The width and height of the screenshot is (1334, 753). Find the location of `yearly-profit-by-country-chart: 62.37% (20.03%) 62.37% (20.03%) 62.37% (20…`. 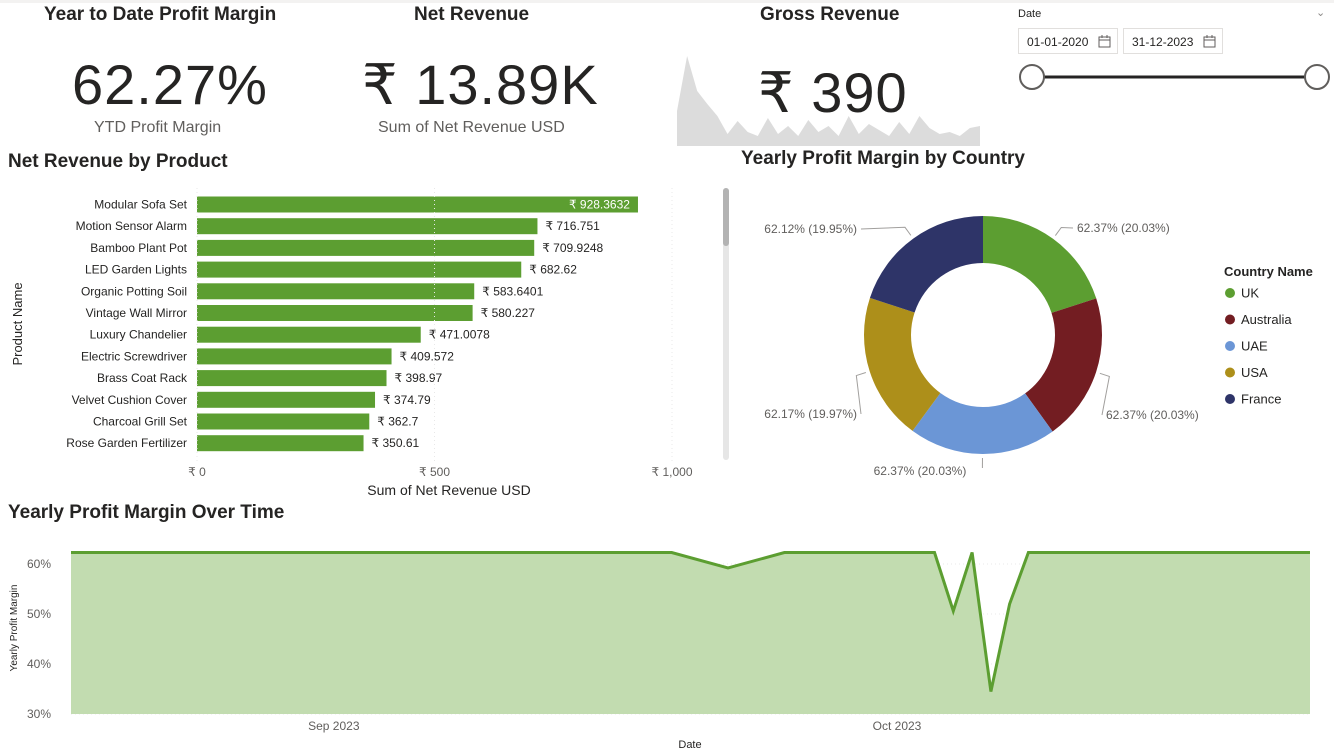

yearly-profit-by-country-chart: 62.37% (20.03%) 62.37% (20.03%) 62.37% (20… is located at coordinates (1038, 347).